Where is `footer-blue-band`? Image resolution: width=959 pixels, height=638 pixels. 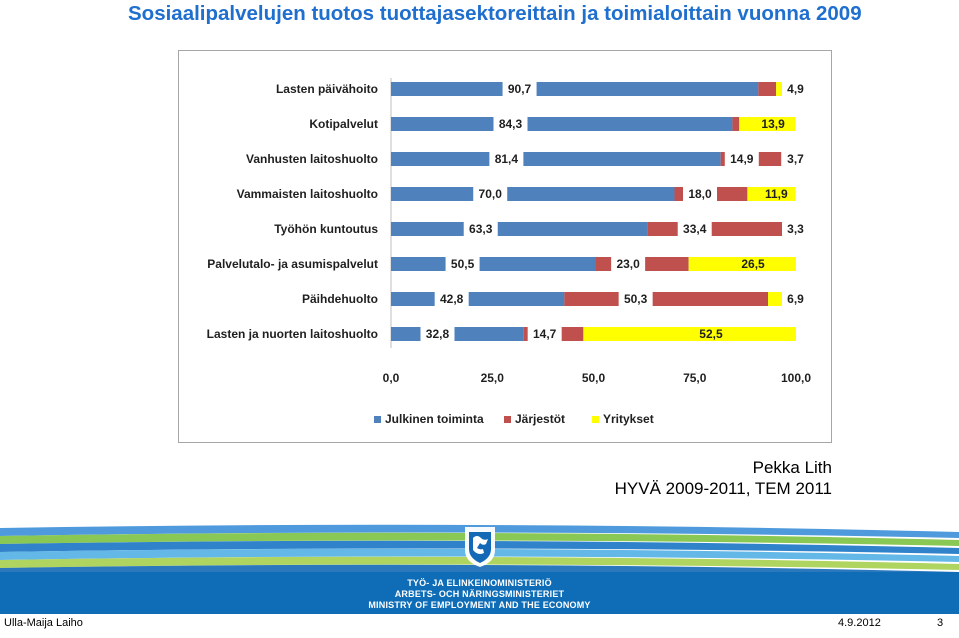 footer-blue-band is located at coordinates (479, 593).